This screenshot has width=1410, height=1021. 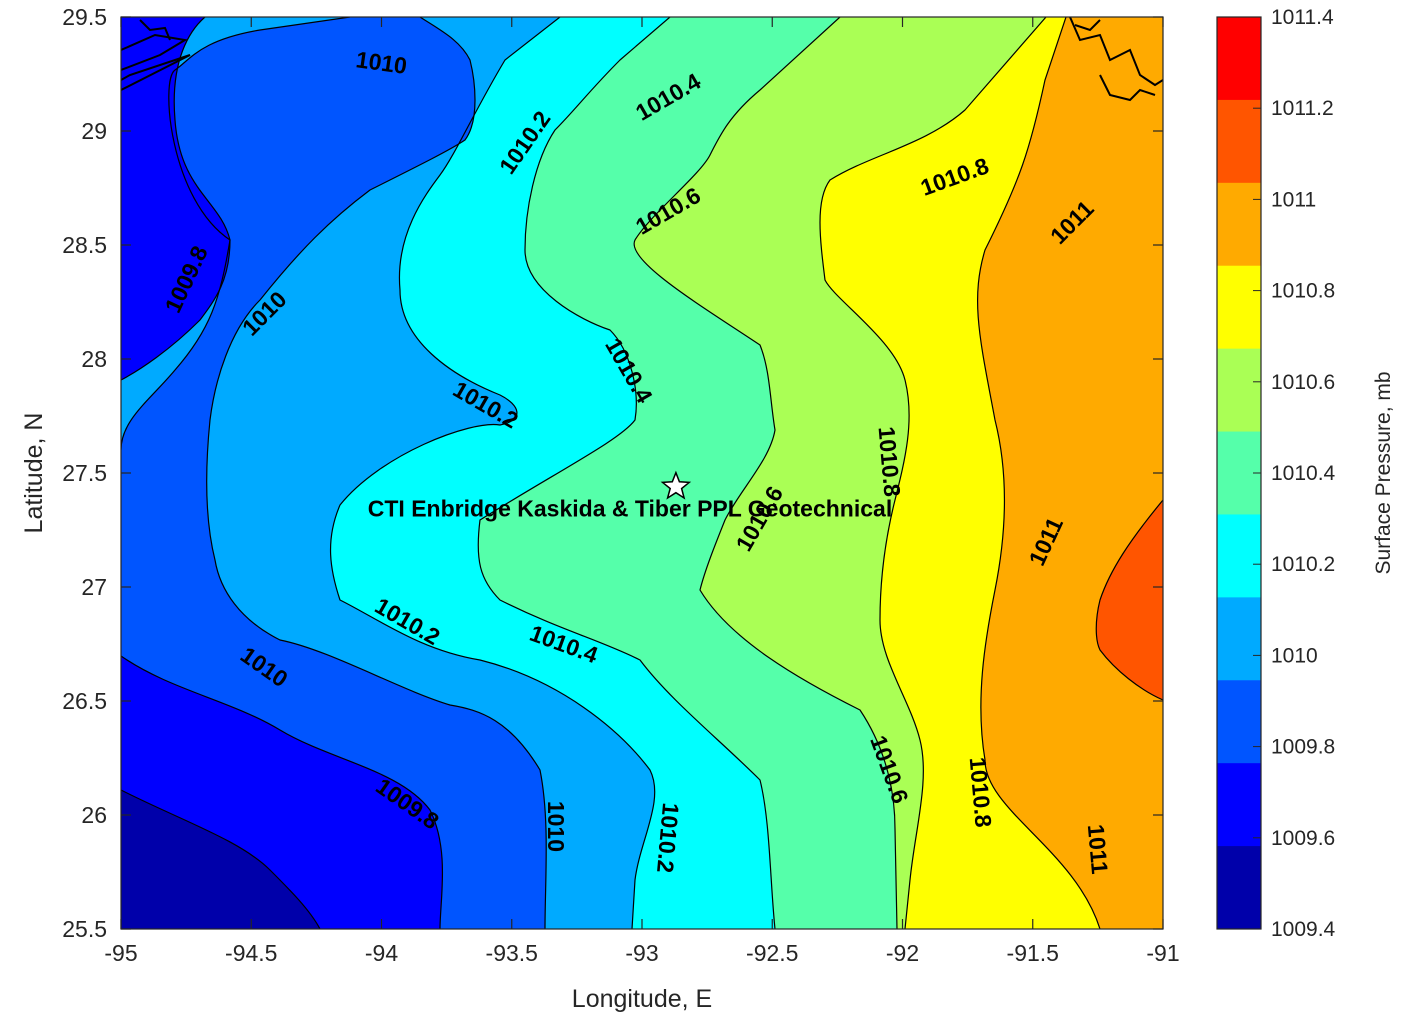 What do you see at coordinates (120, 953) in the screenshot?
I see `x-tick-label: -95` at bounding box center [120, 953].